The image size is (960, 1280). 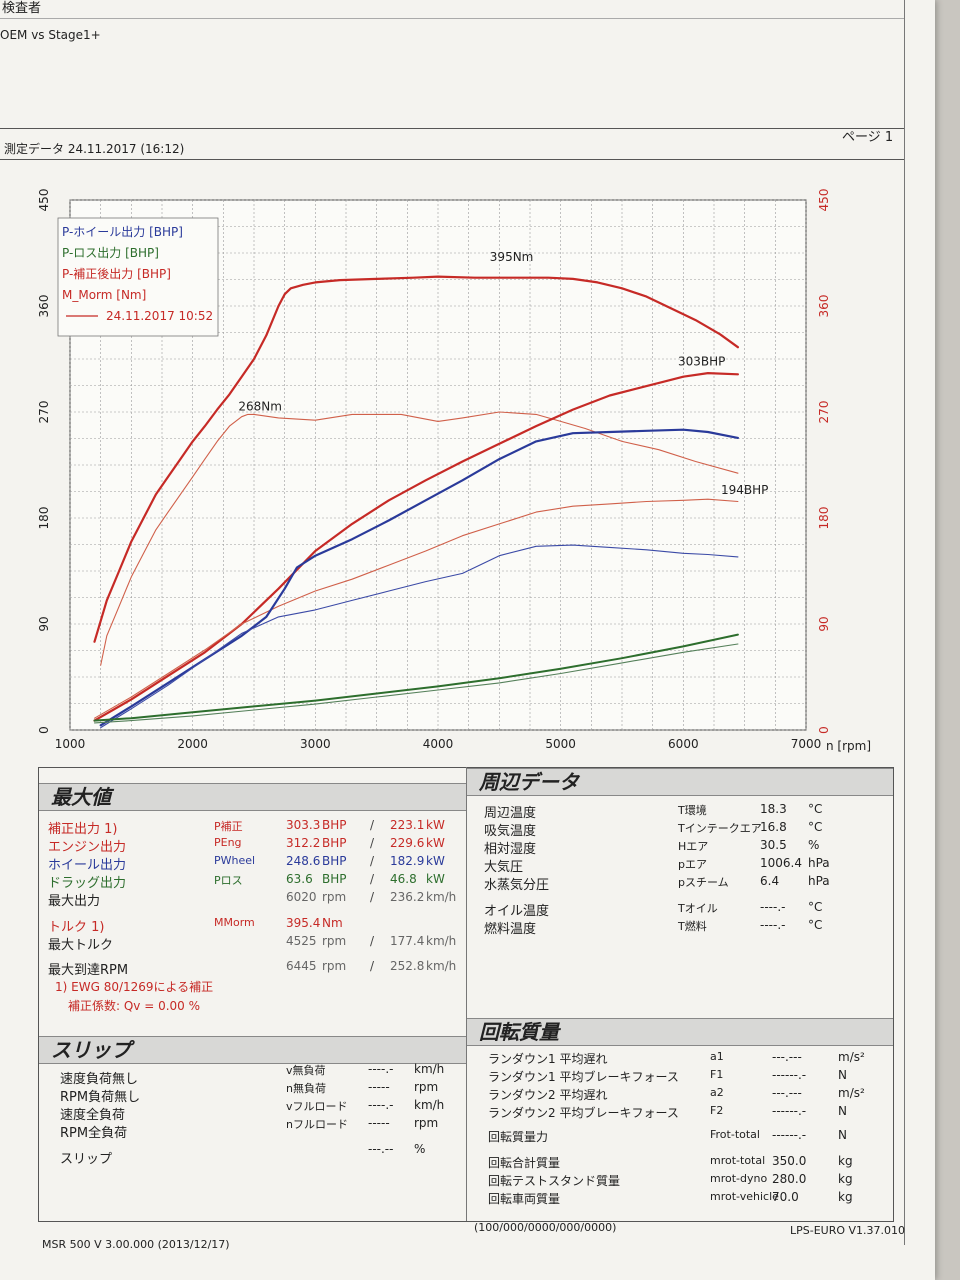 I want to click on max-row-value1: 312.2, so click(x=303, y=843).